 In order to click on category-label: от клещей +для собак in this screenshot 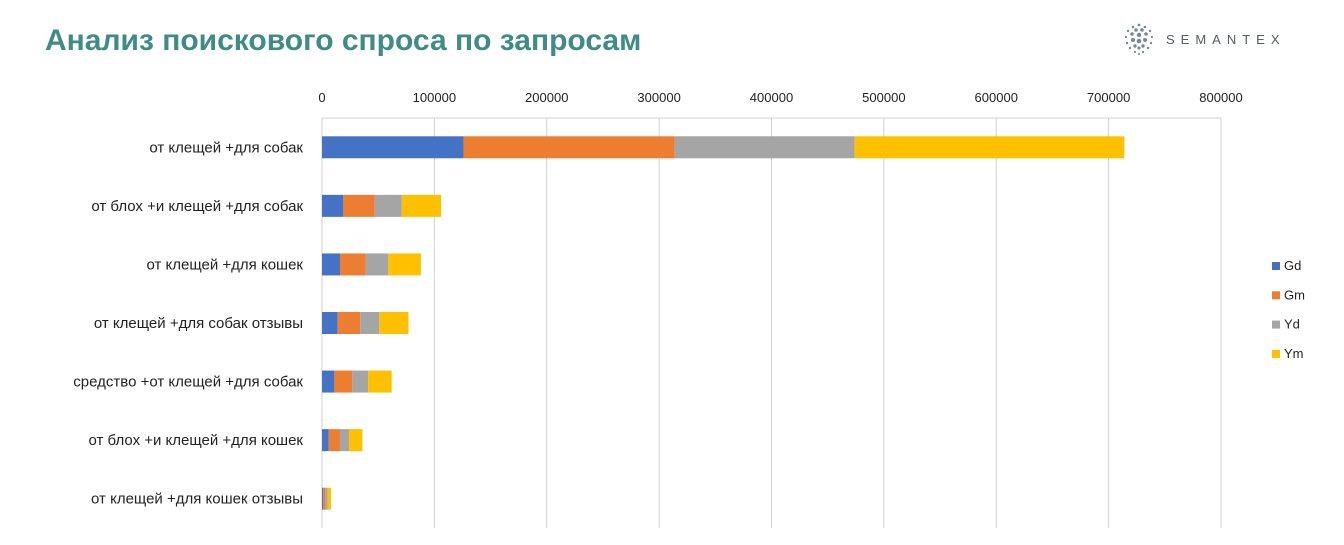, I will do `click(226, 147)`.